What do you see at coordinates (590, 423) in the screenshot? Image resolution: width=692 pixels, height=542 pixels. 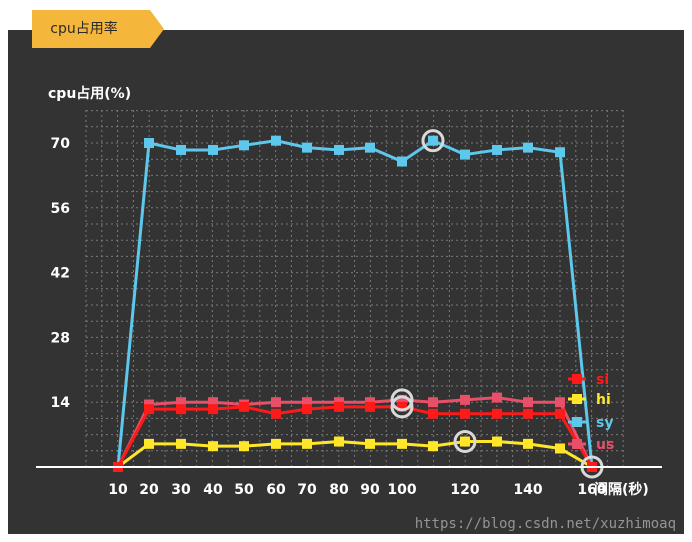 I see `legend-item-sy: sy` at bounding box center [590, 423].